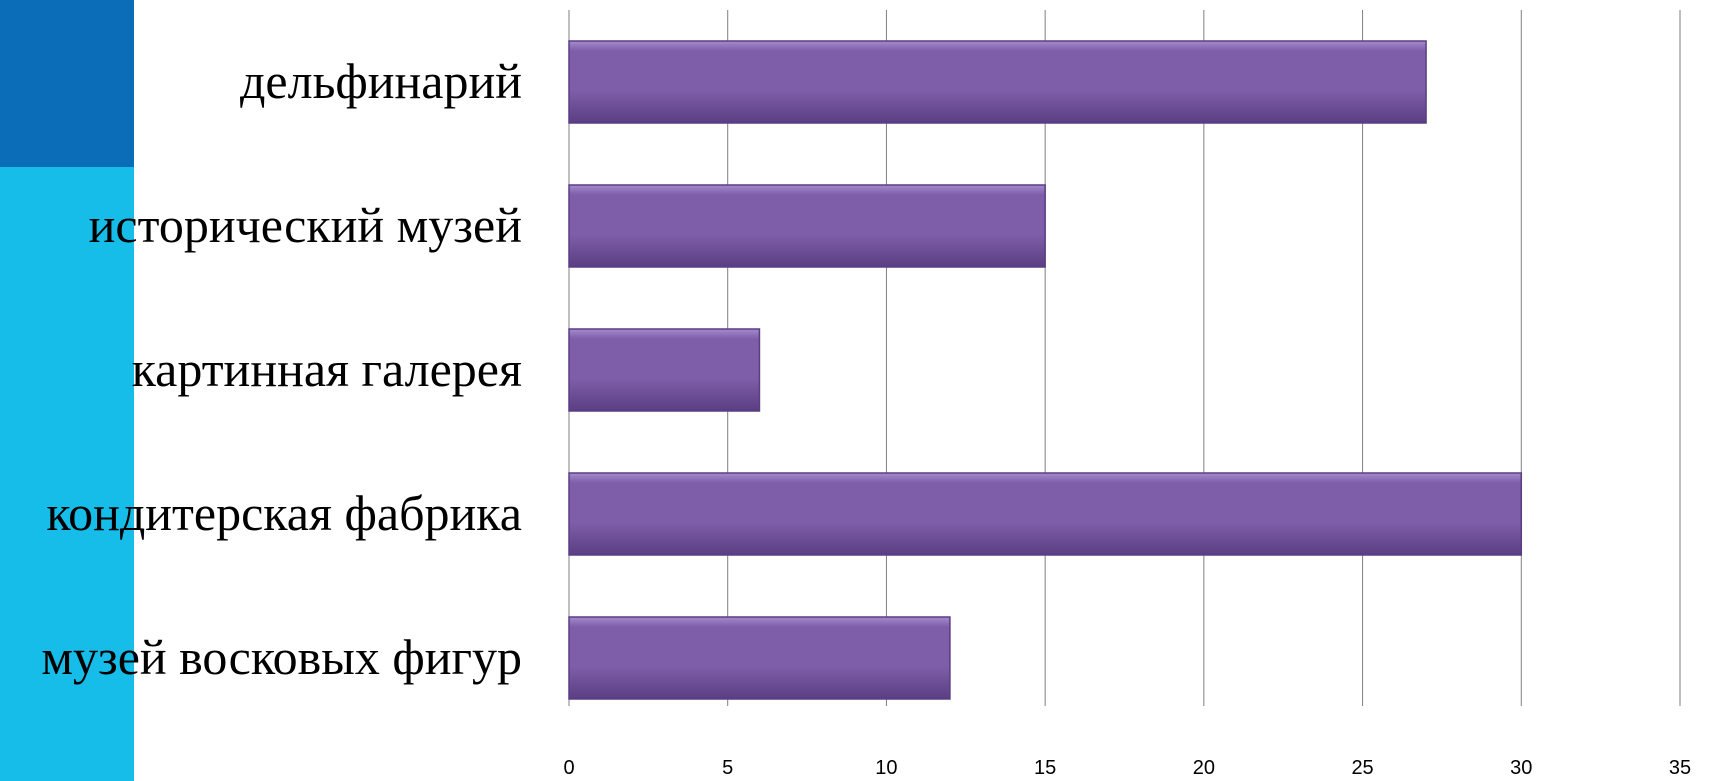  I want to click on x-tick-label: 15, so click(1045, 768).